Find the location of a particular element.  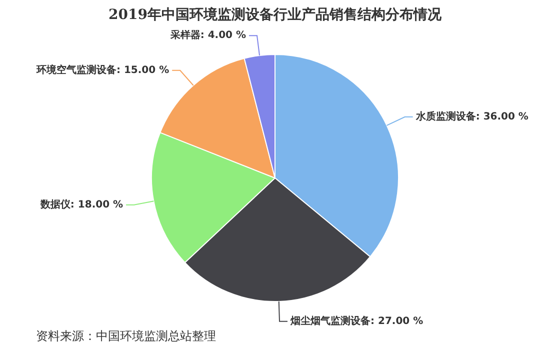

slice-label: 烟尘烟气监测设备: 27.00 % is located at coordinates (357, 321).